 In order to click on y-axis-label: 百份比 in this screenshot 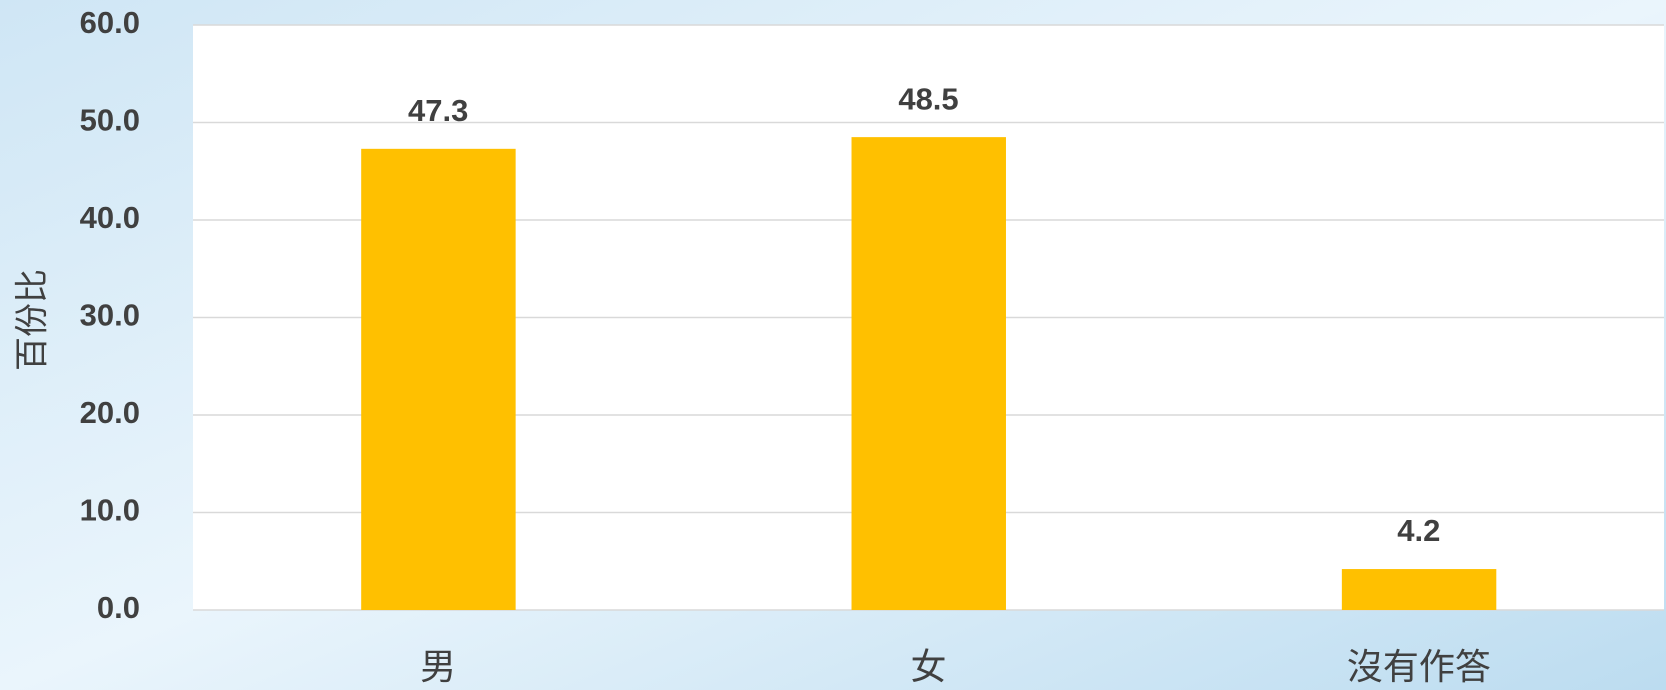, I will do `click(33, 320)`.